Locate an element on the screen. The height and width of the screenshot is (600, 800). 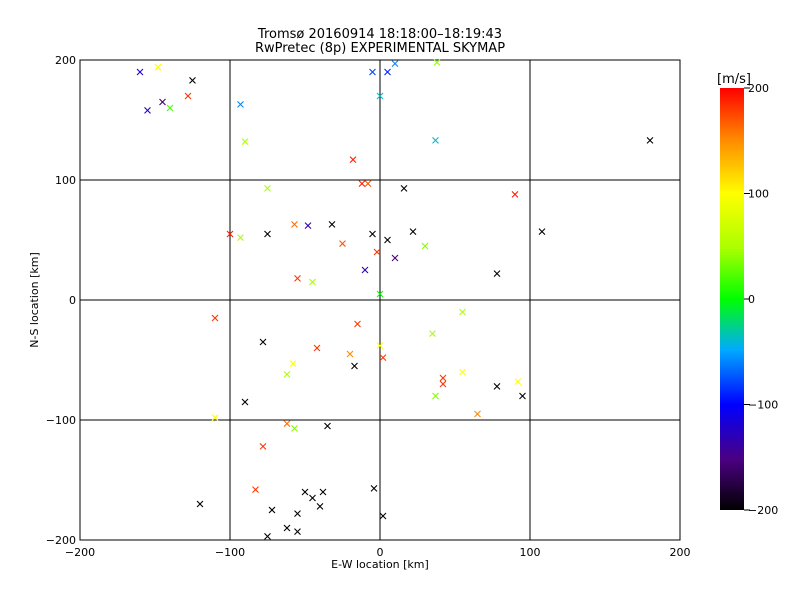
x-tick-label: 200 is located at coordinates (680, 552).